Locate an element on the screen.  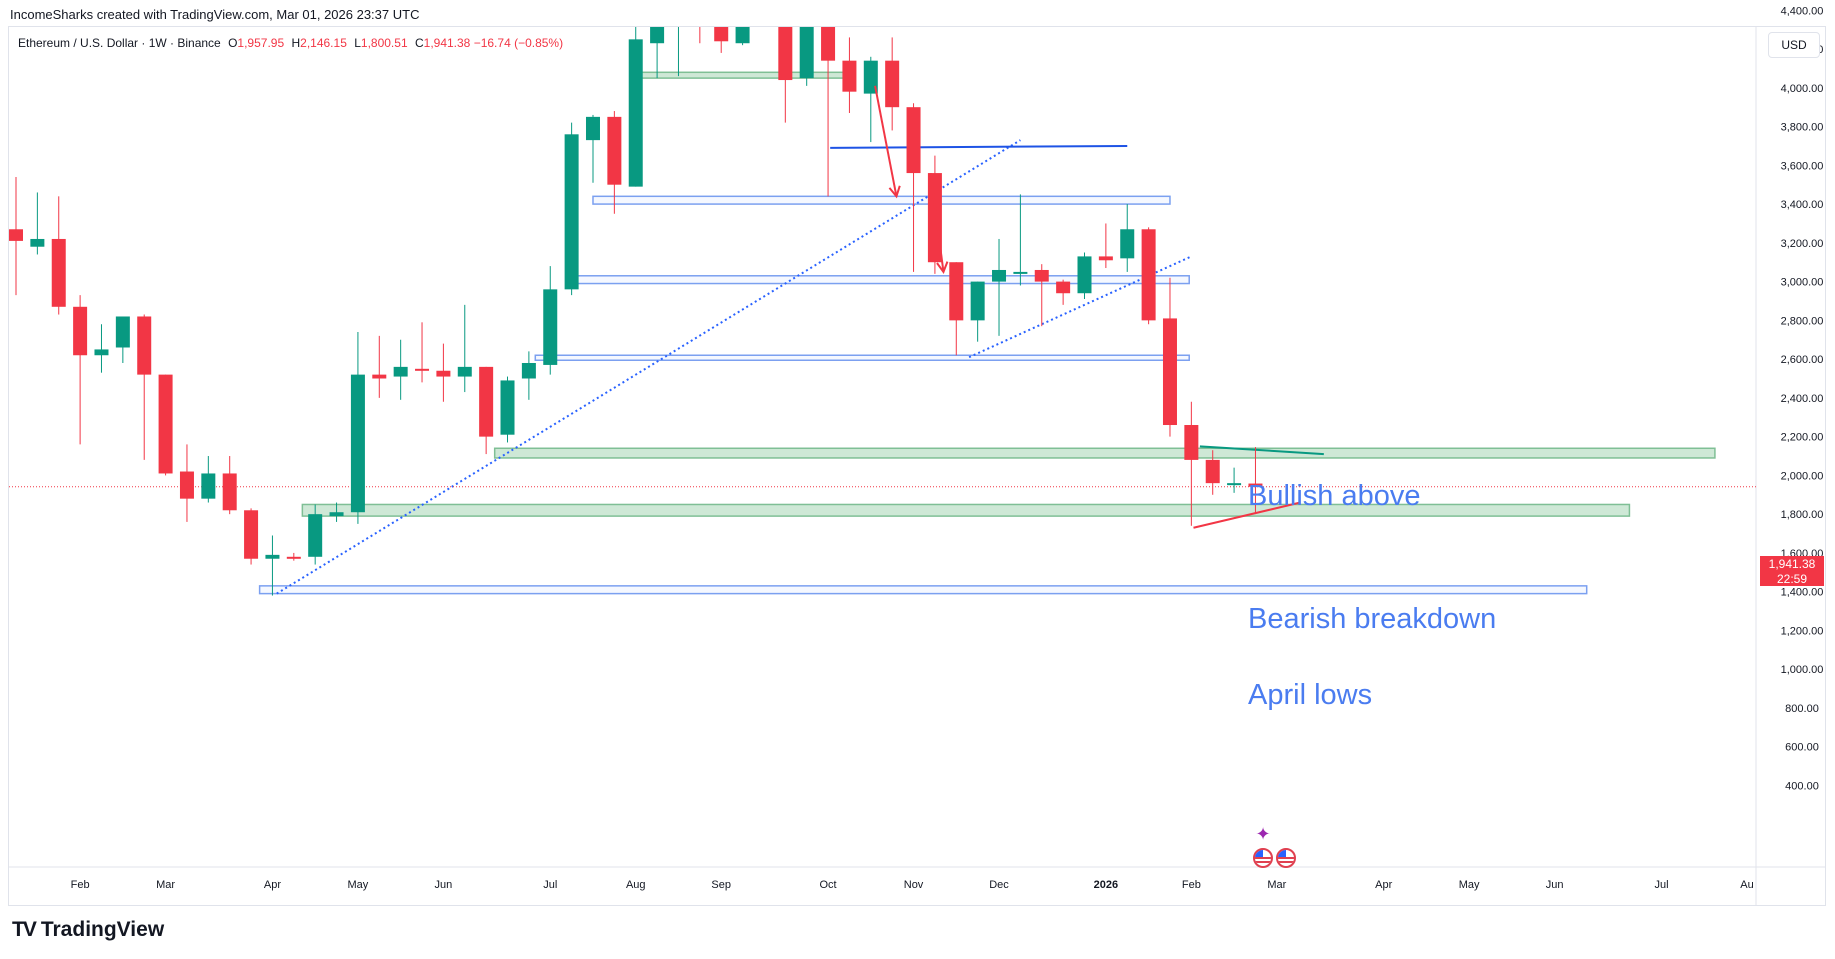
tradingview-brand: TV TradingView is located at coordinates (88, 930).